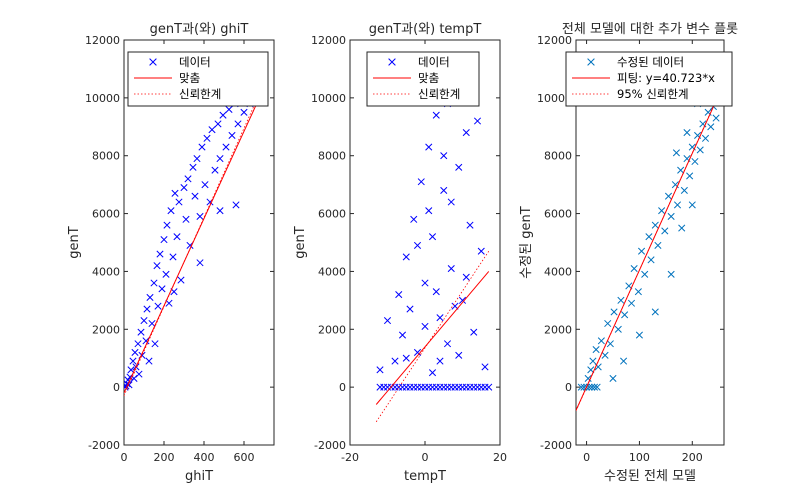  I want to click on legend-entry-label: 95% 신뢰한계, so click(653, 94).